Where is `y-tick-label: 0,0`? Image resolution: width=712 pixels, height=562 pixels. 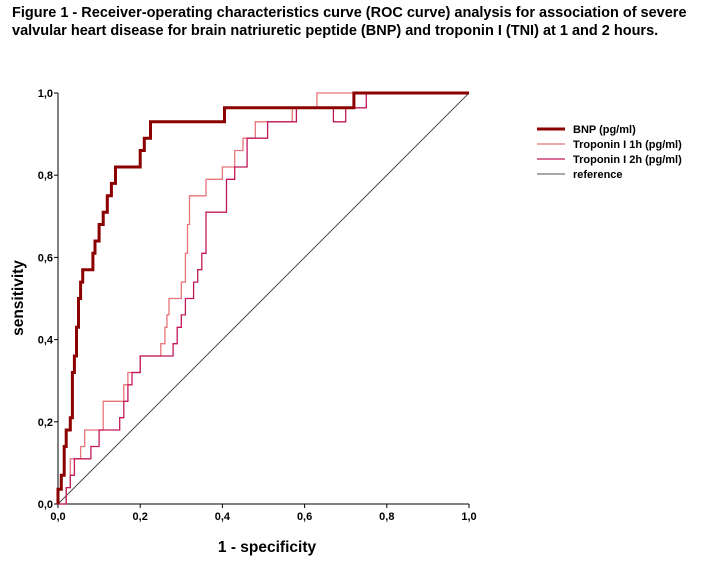
y-tick-label: 0,0 is located at coordinates (45, 505).